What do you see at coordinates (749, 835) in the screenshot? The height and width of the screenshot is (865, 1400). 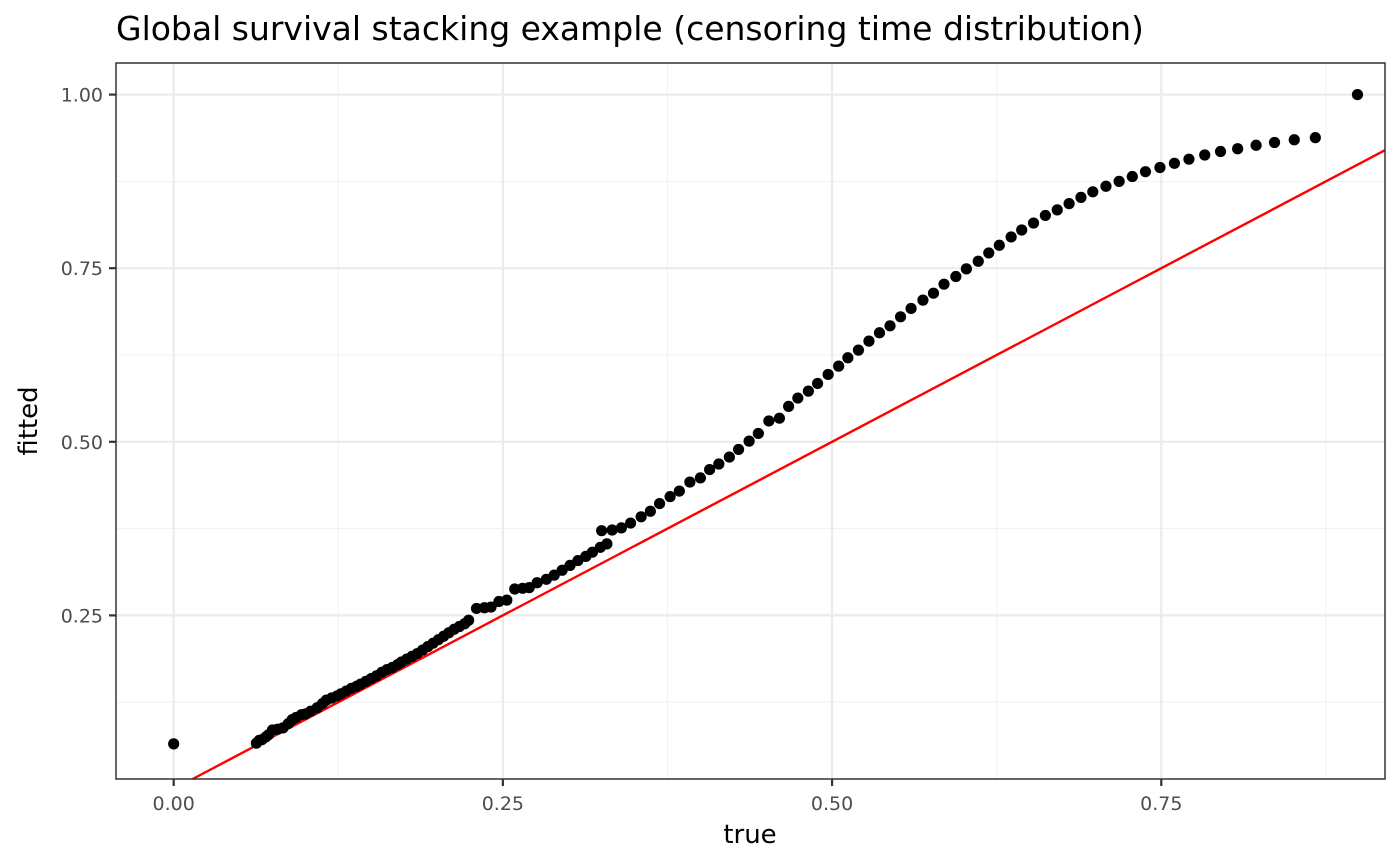 I see `x-axis-title: true` at bounding box center [749, 835].